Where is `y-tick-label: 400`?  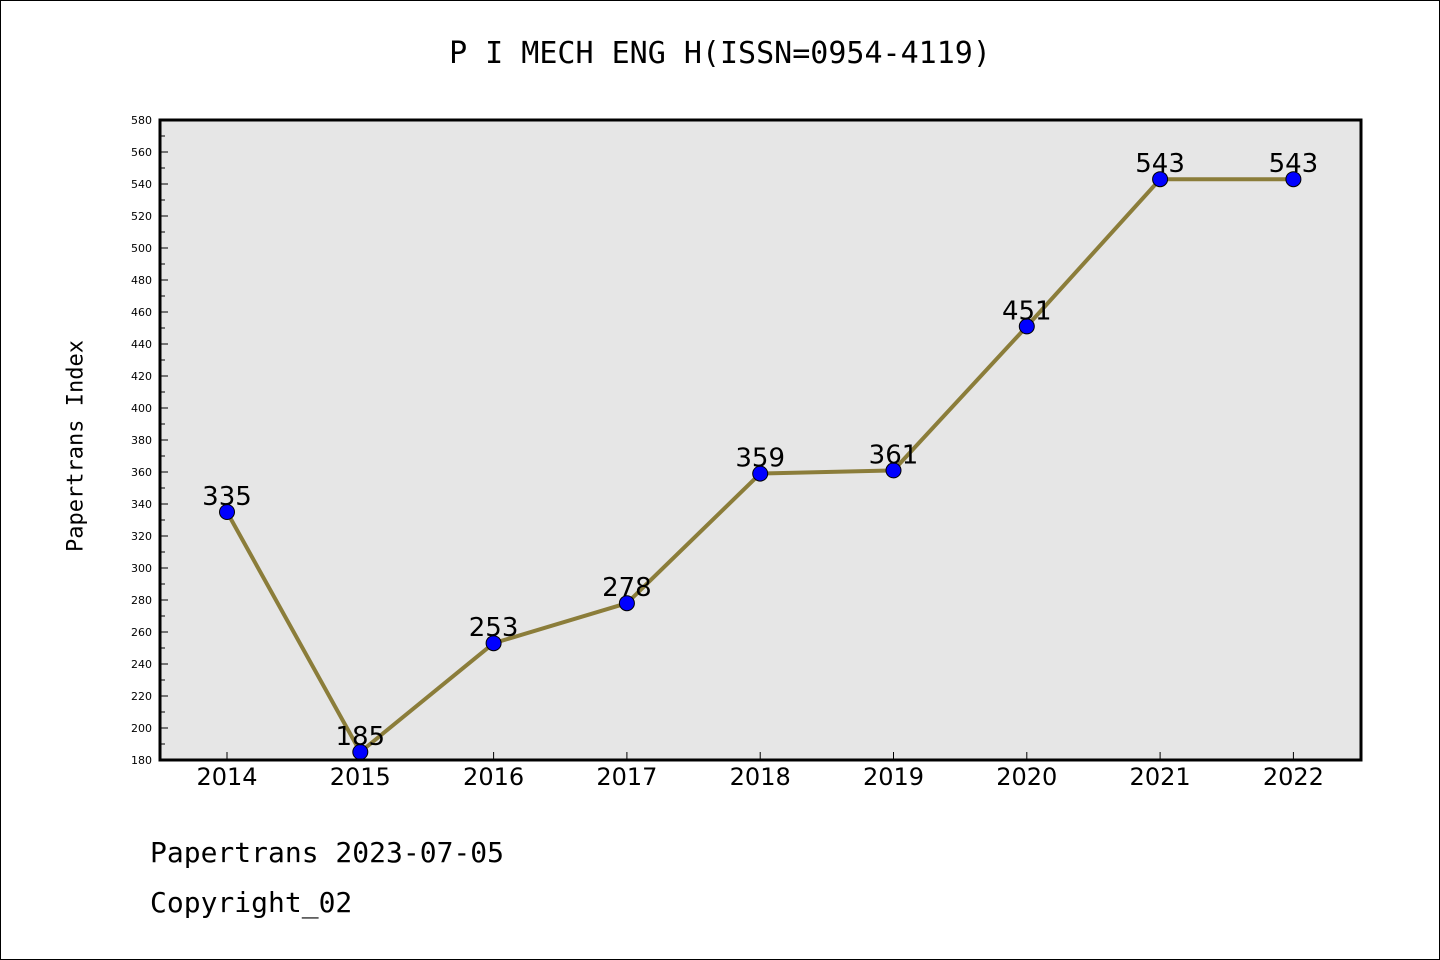
y-tick-label: 400 is located at coordinates (141, 408).